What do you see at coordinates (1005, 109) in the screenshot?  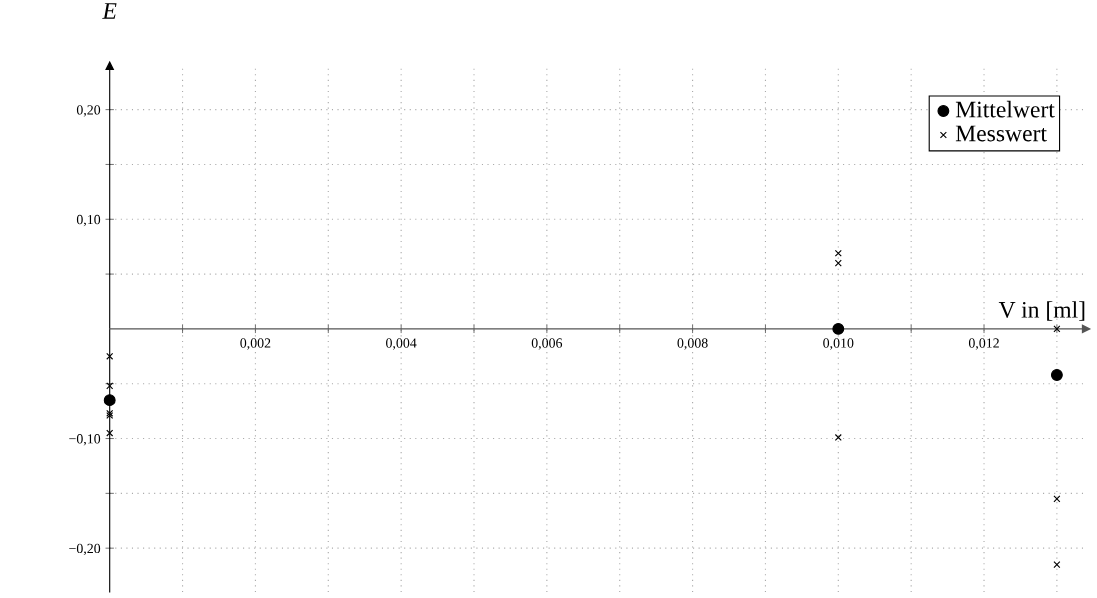 I see `legend-label: Mittelwert` at bounding box center [1005, 109].